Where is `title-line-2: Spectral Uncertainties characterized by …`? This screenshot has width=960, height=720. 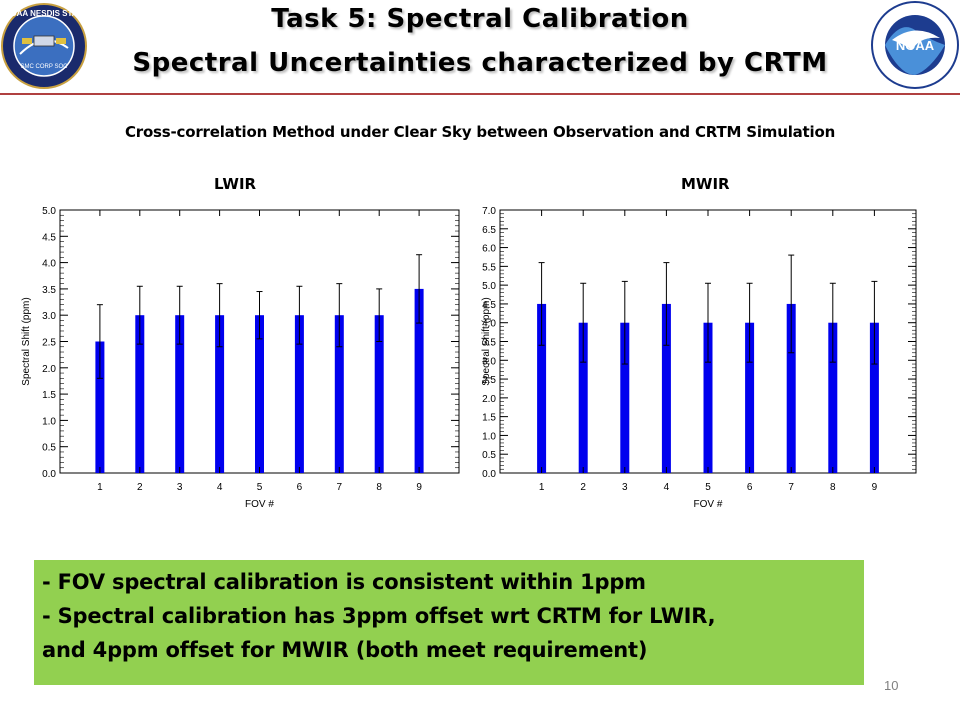 title-line-2: Spectral Uncertainties characterized by … is located at coordinates (480, 63).